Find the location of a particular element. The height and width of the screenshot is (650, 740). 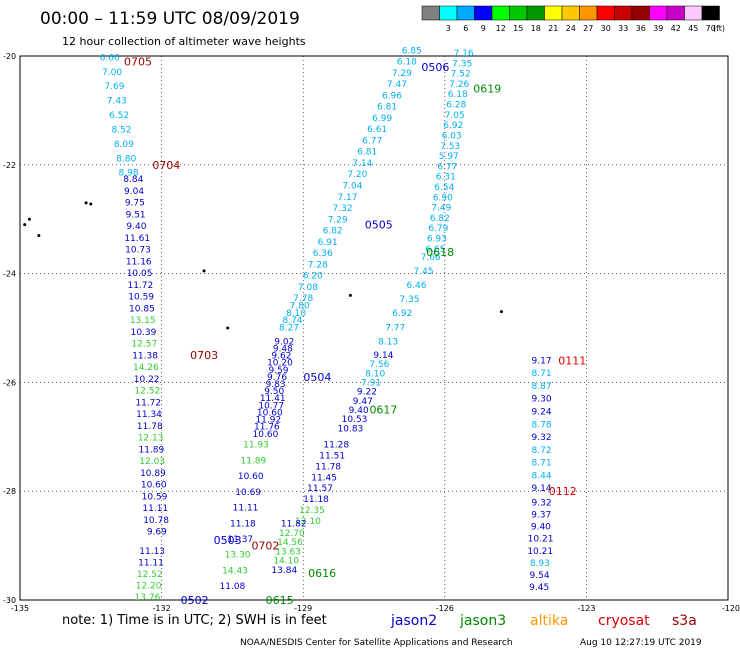

legend-tick-label: 42 is located at coordinates (676, 28).